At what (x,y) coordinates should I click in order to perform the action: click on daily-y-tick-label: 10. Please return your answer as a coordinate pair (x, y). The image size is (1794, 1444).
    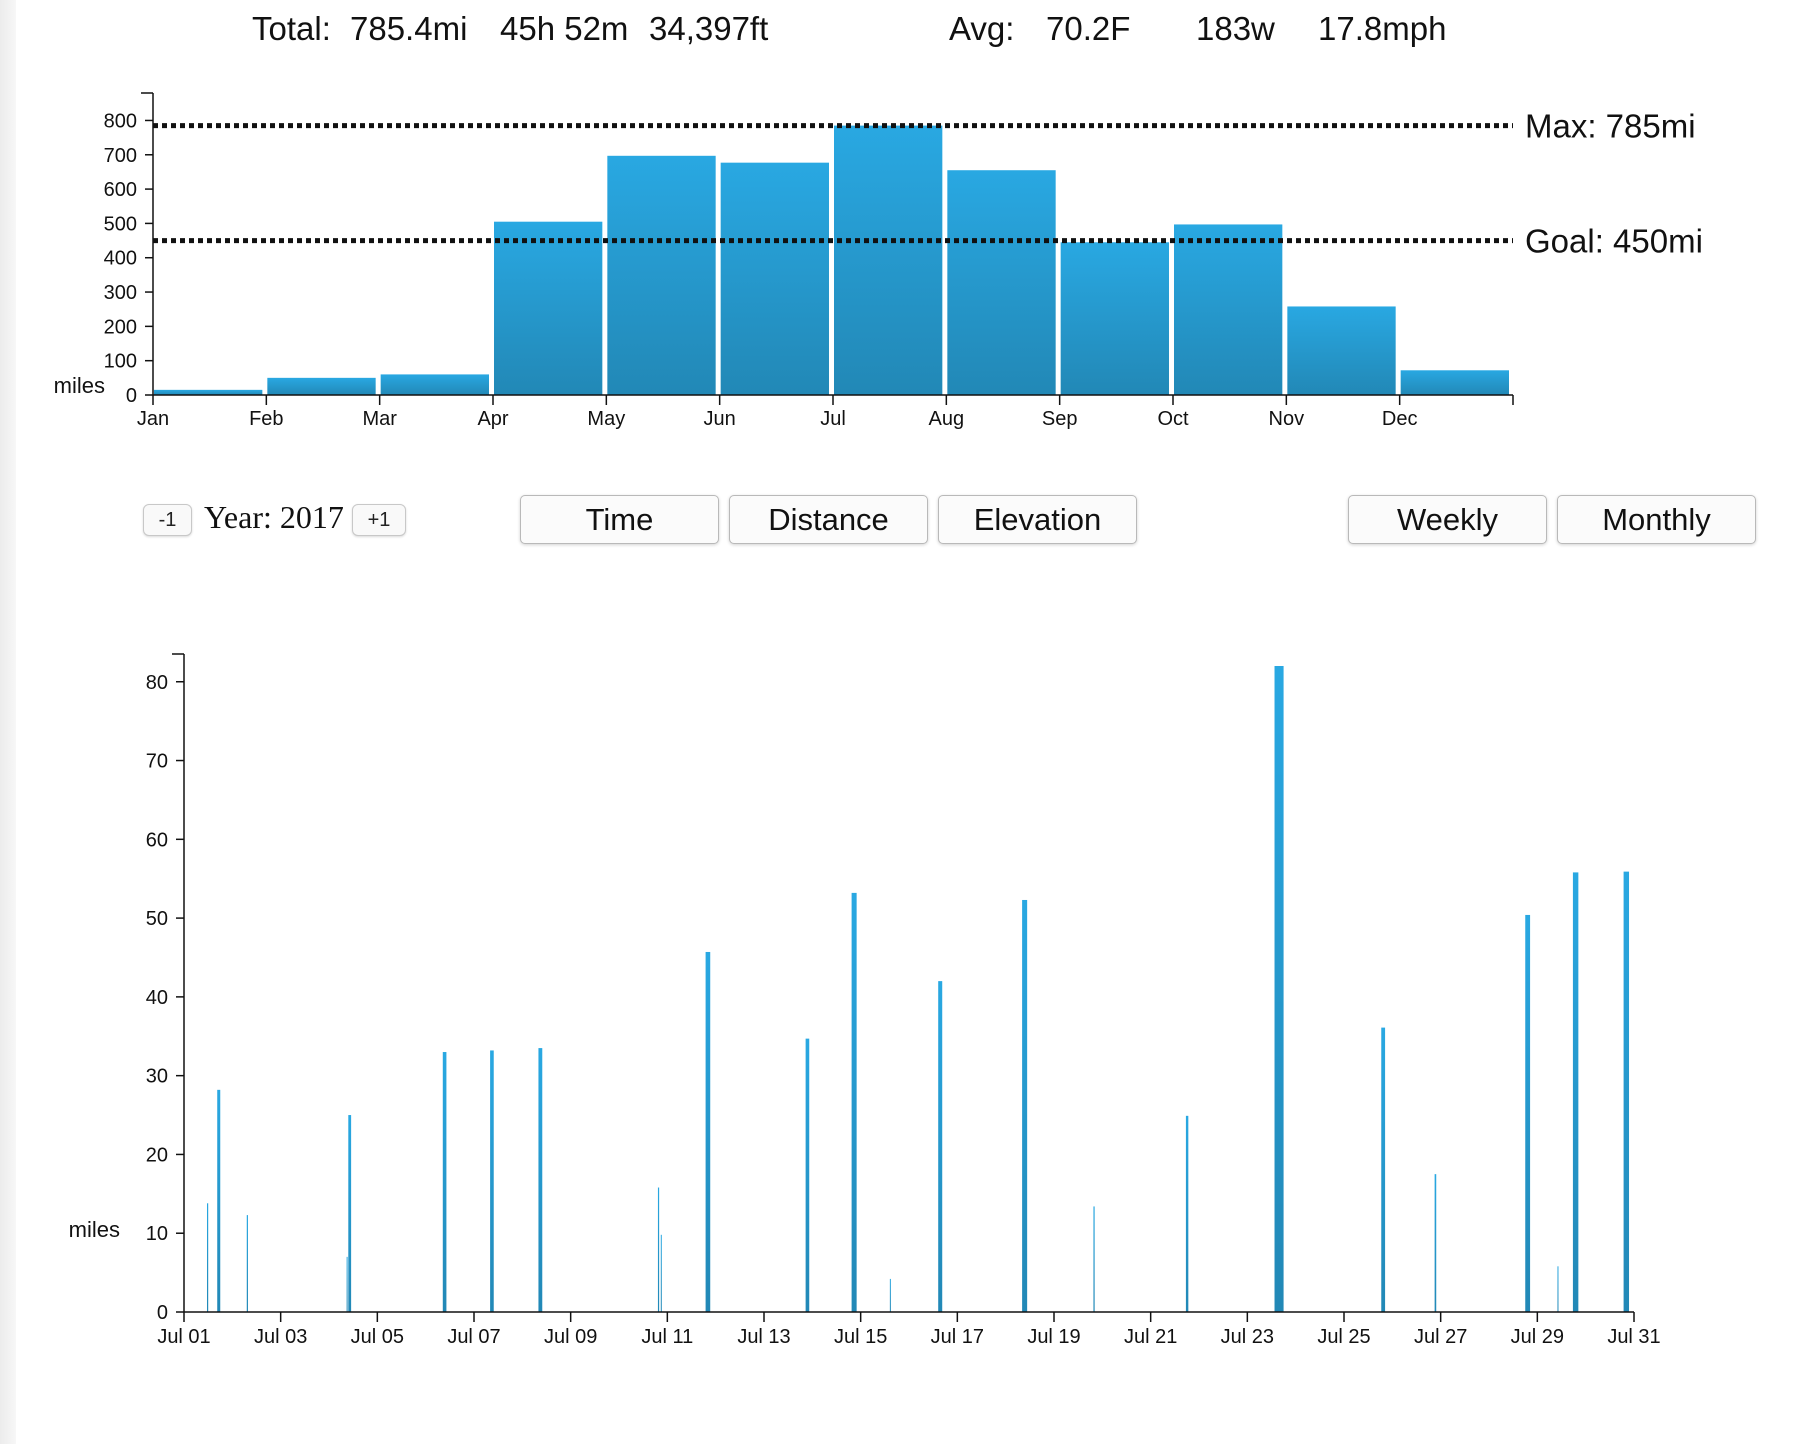
    Looking at the image, I should click on (157, 1234).